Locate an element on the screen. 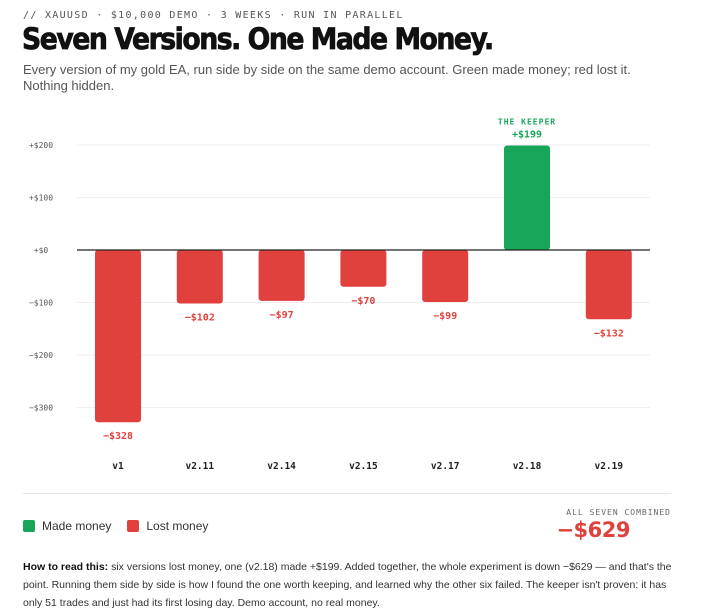  y-tick-label: −$100 is located at coordinates (41, 303).